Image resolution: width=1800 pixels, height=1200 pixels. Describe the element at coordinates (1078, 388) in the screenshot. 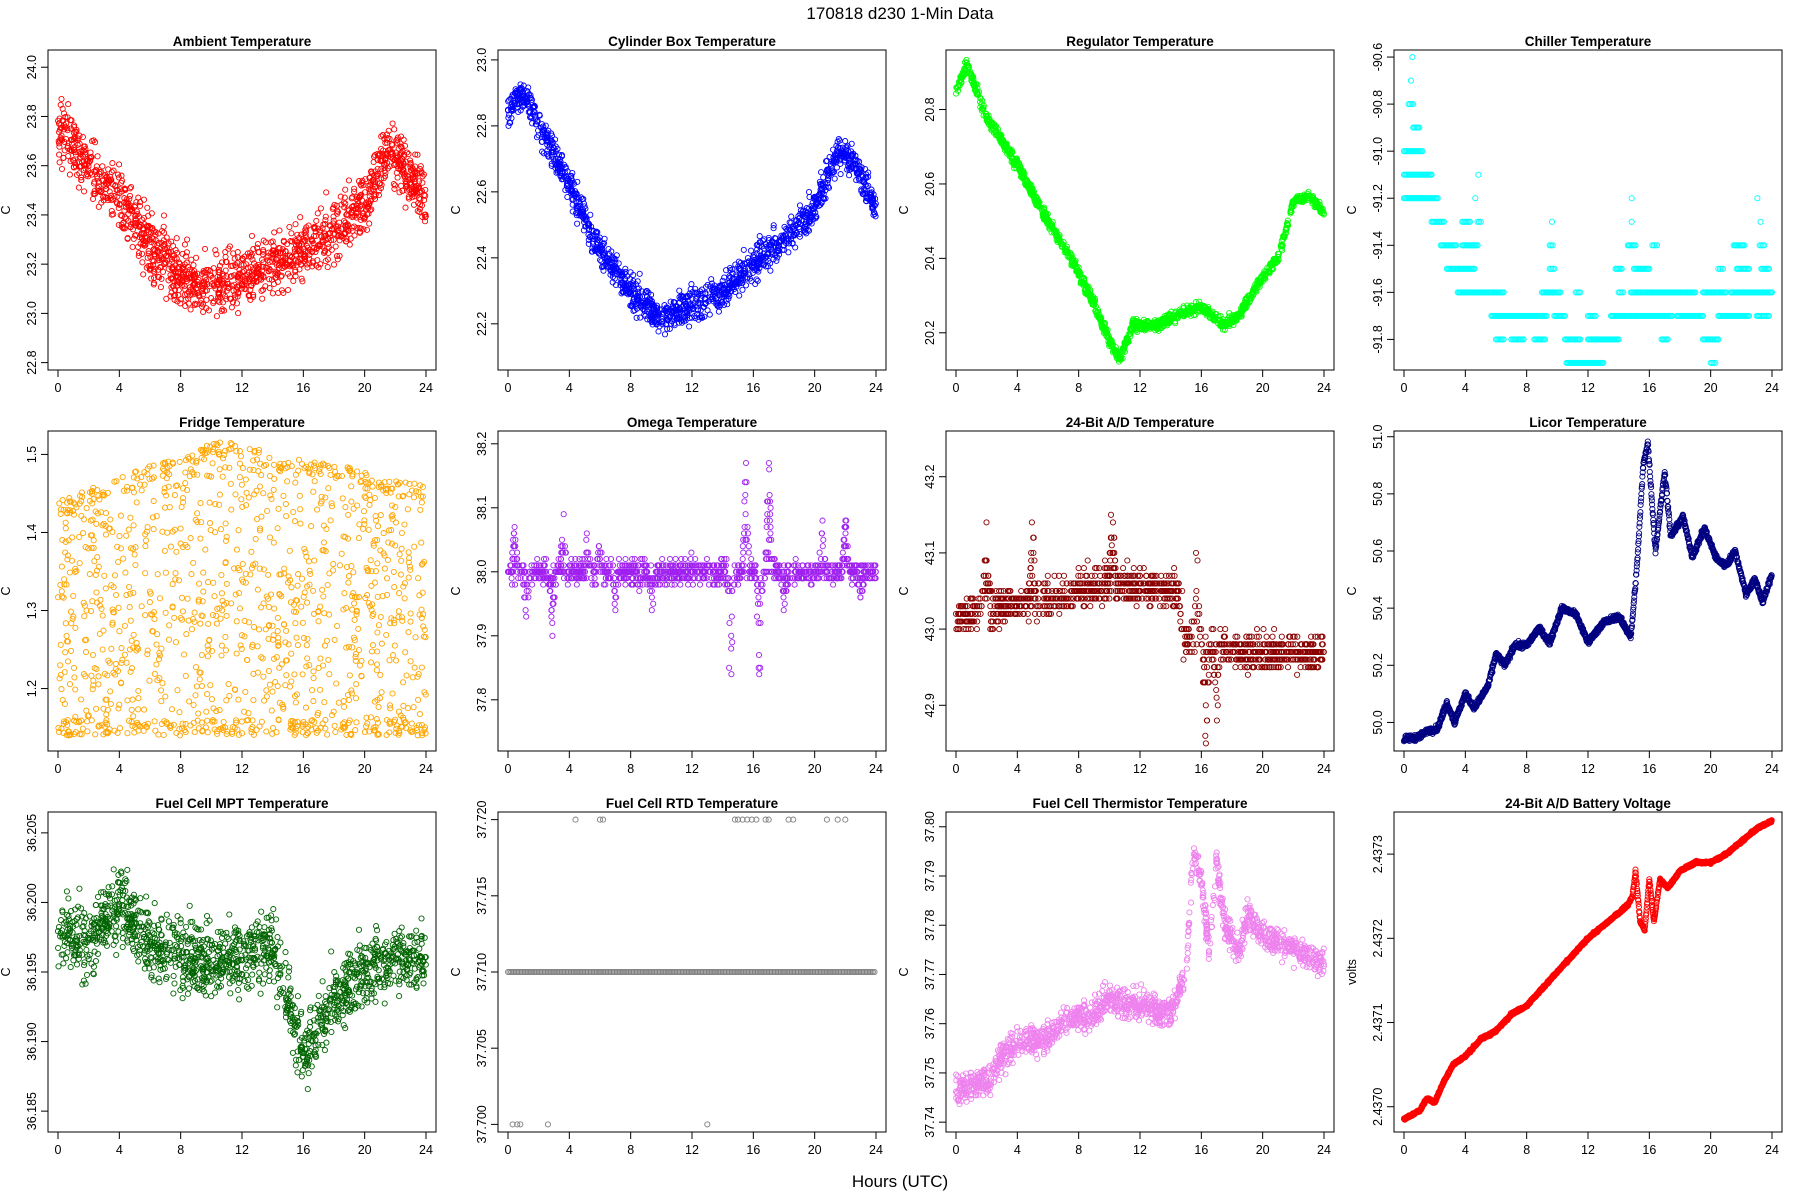

I see `x-tick-label: 8` at that location.